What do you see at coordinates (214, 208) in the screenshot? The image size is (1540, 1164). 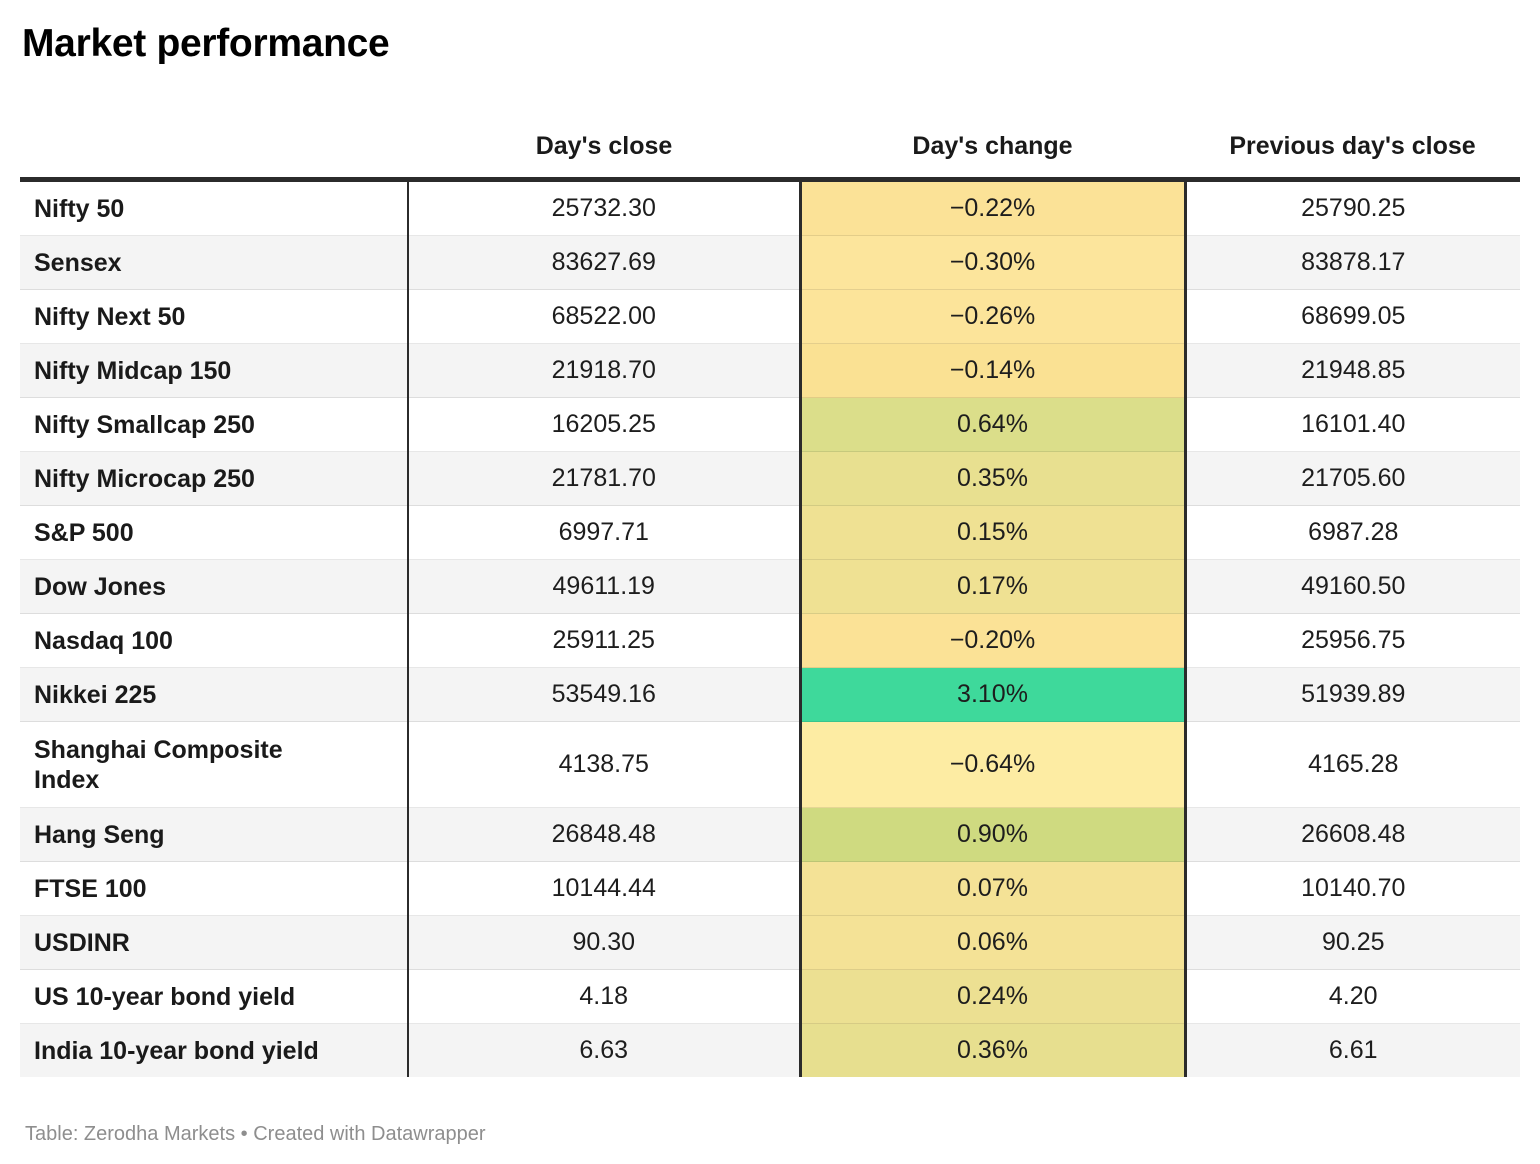 I see `row-label-cell: Nifty 50` at bounding box center [214, 208].